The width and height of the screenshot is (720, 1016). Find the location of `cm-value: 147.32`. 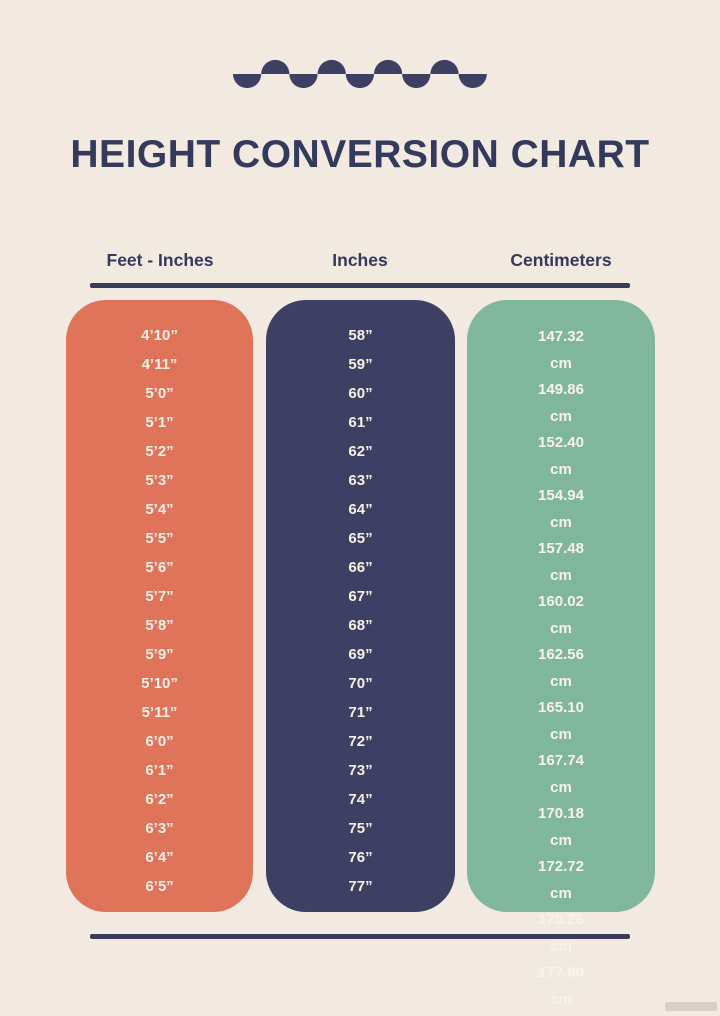

cm-value: 147.32 is located at coordinates (561, 336).